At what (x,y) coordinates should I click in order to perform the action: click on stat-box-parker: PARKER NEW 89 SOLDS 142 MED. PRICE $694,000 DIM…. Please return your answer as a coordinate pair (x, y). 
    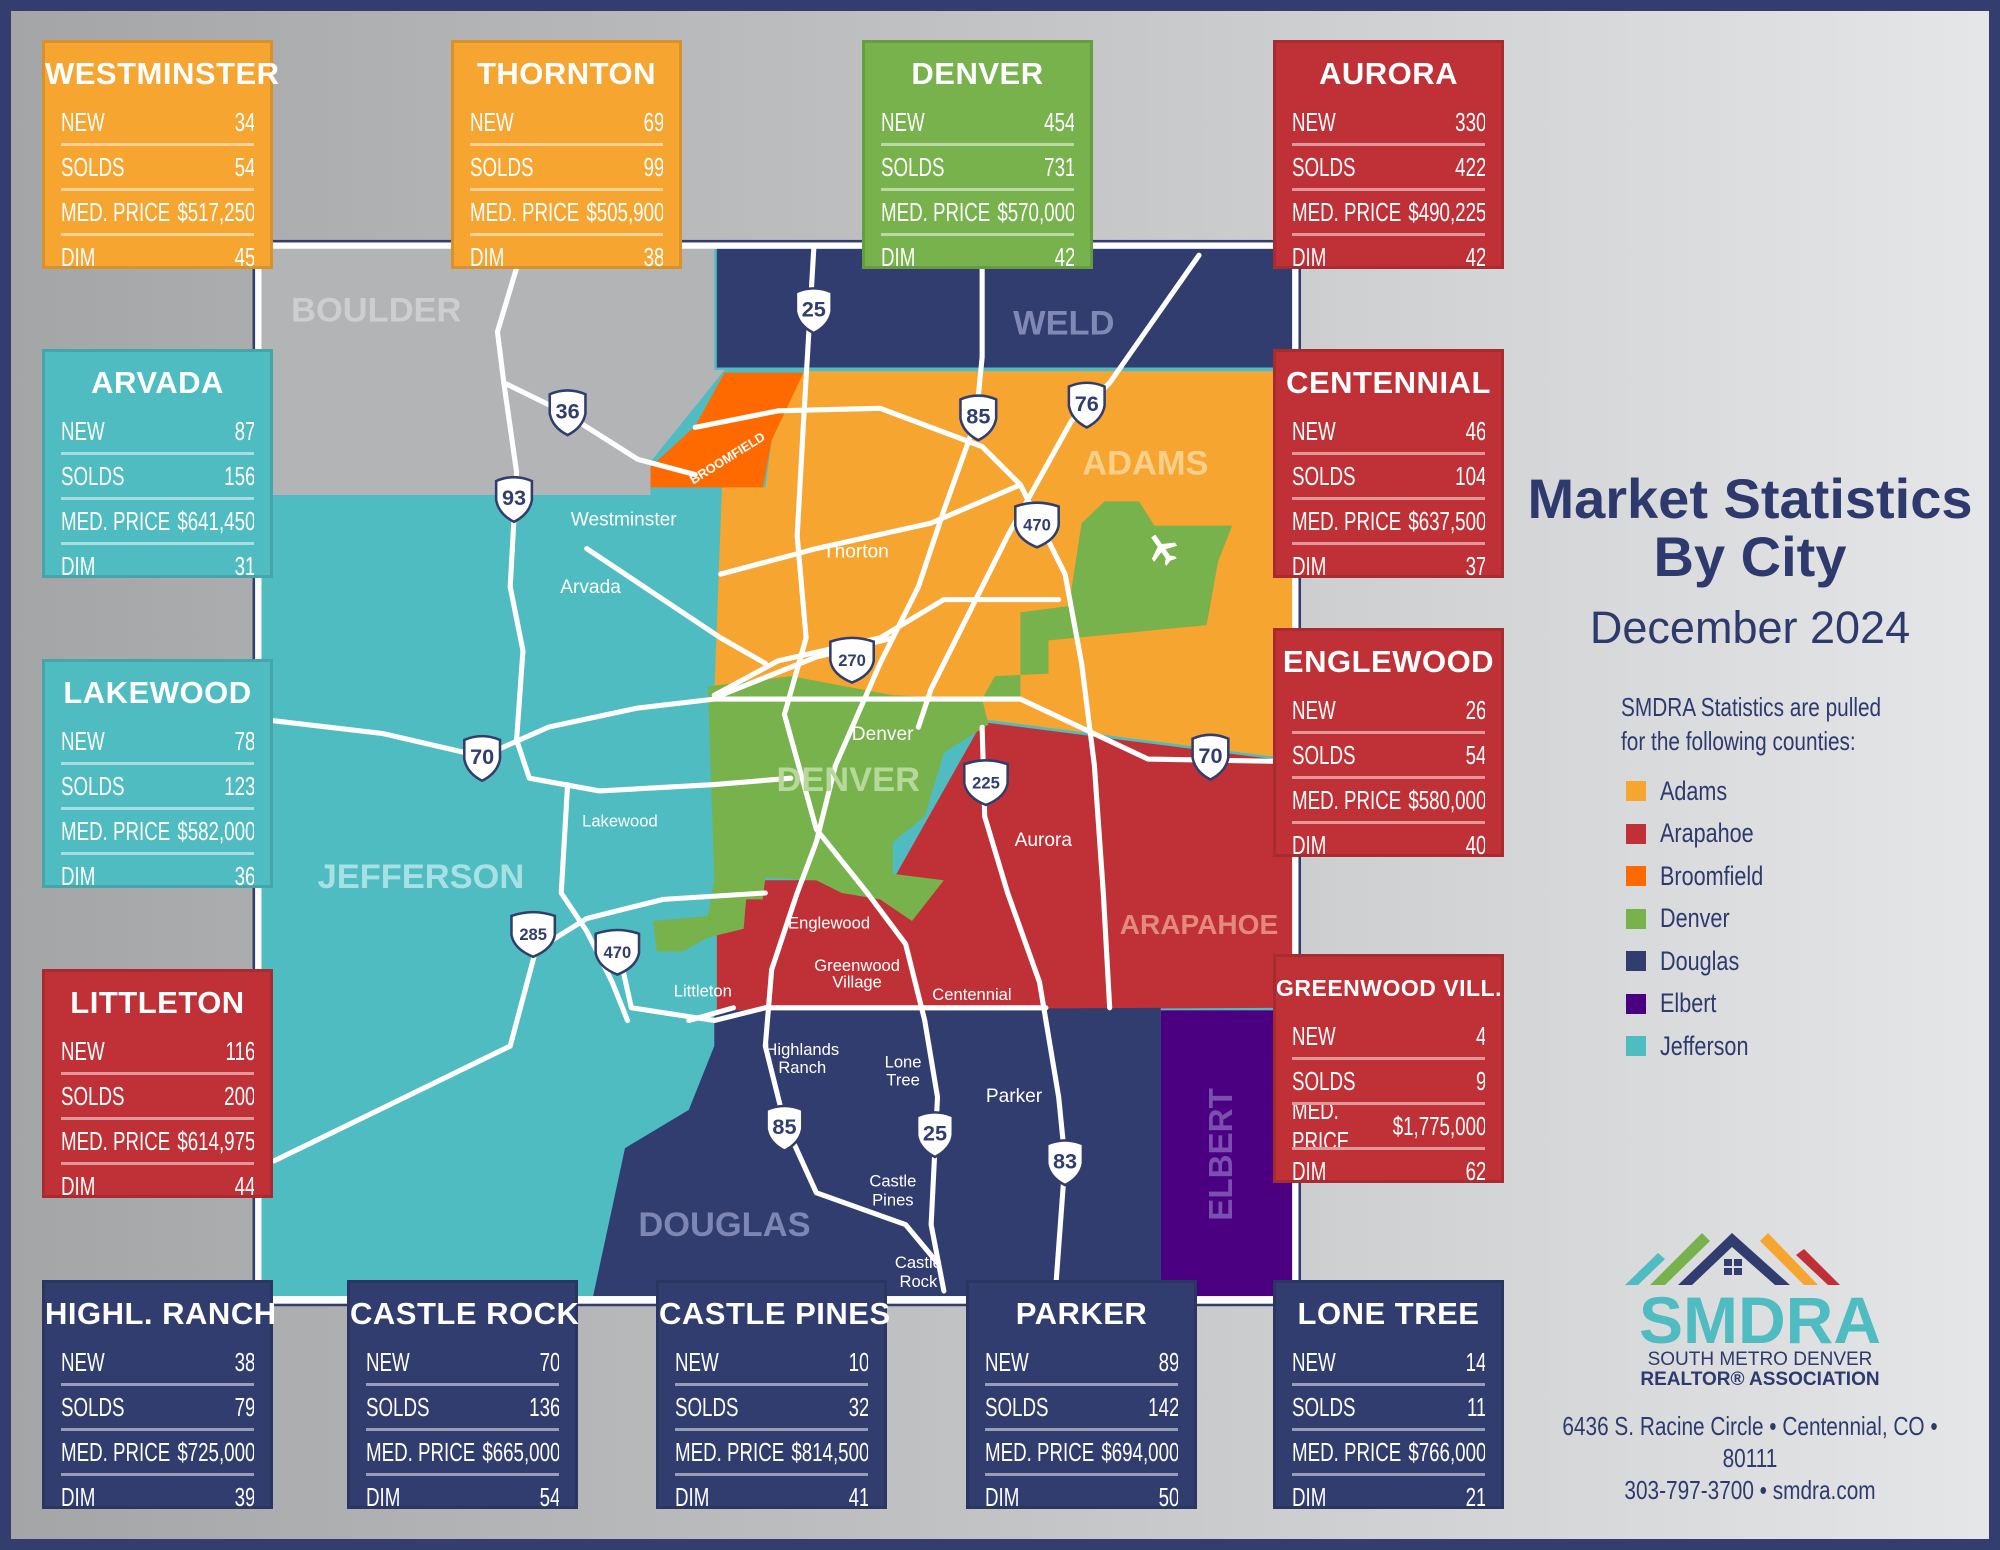
    Looking at the image, I should click on (1081, 1396).